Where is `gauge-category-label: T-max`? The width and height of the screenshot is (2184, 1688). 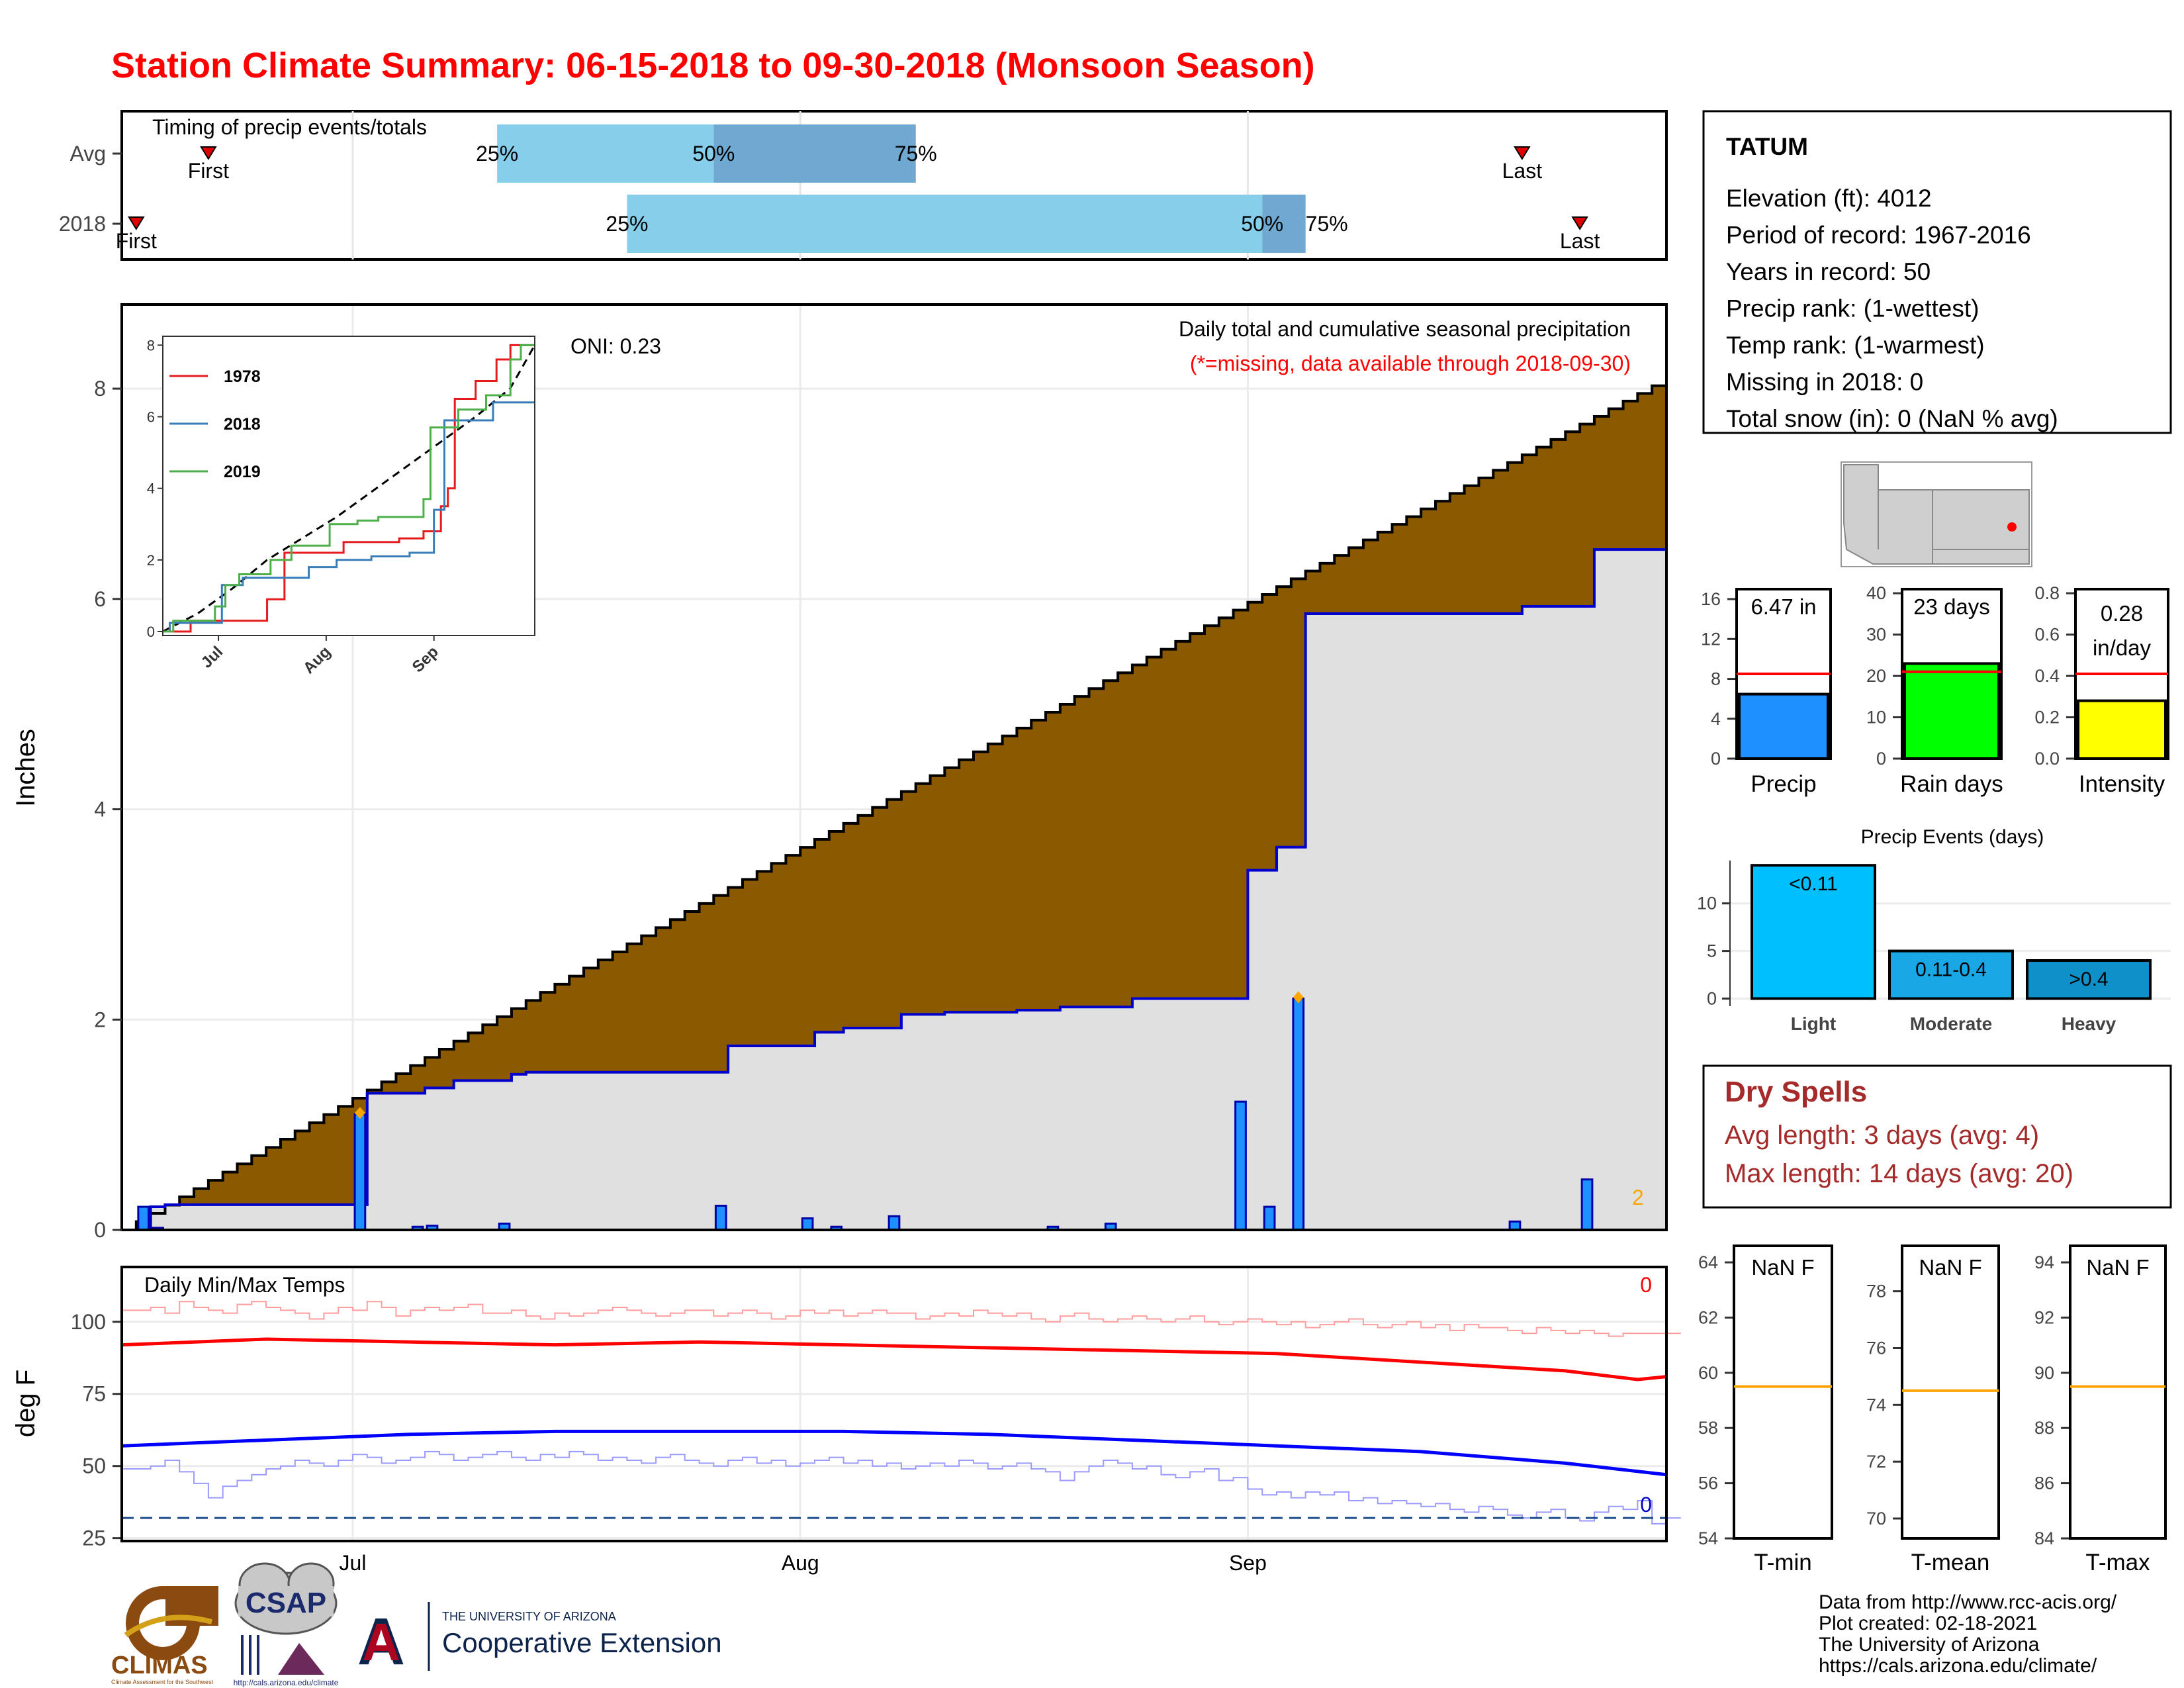
gauge-category-label: T-max is located at coordinates (2117, 1562).